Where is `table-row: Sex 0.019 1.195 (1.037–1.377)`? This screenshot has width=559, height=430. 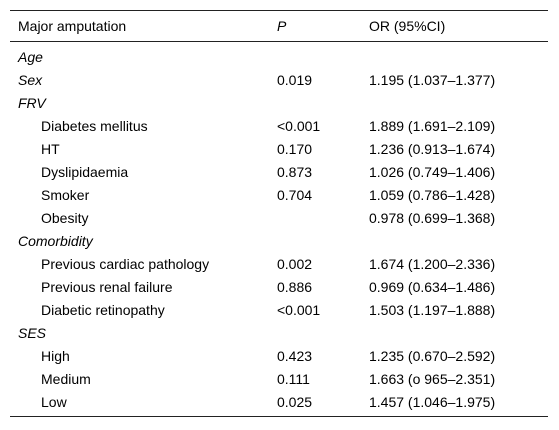 table-row: Sex 0.019 1.195 (1.037–1.377) is located at coordinates (279, 79).